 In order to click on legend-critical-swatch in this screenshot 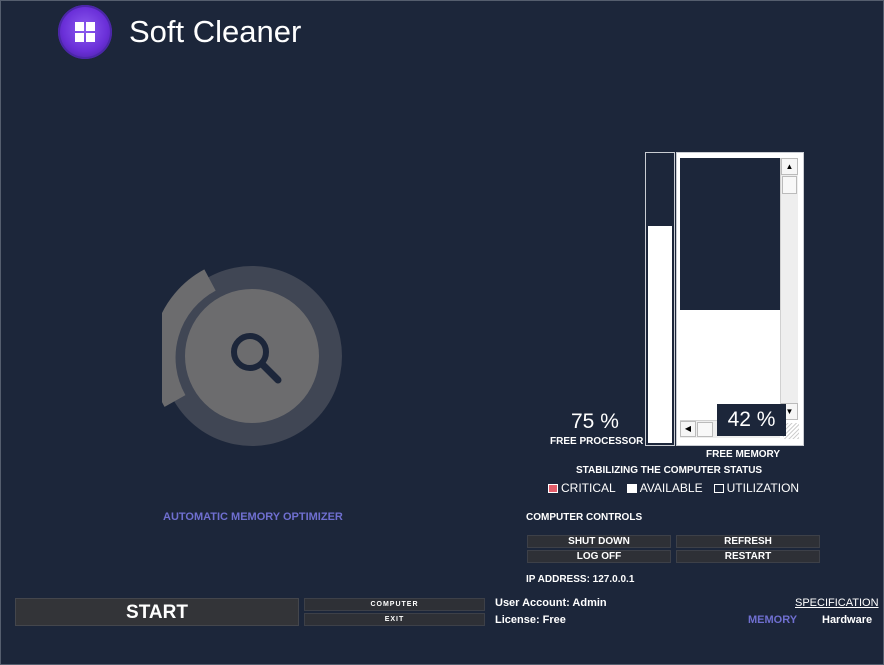, I will do `click(553, 488)`.